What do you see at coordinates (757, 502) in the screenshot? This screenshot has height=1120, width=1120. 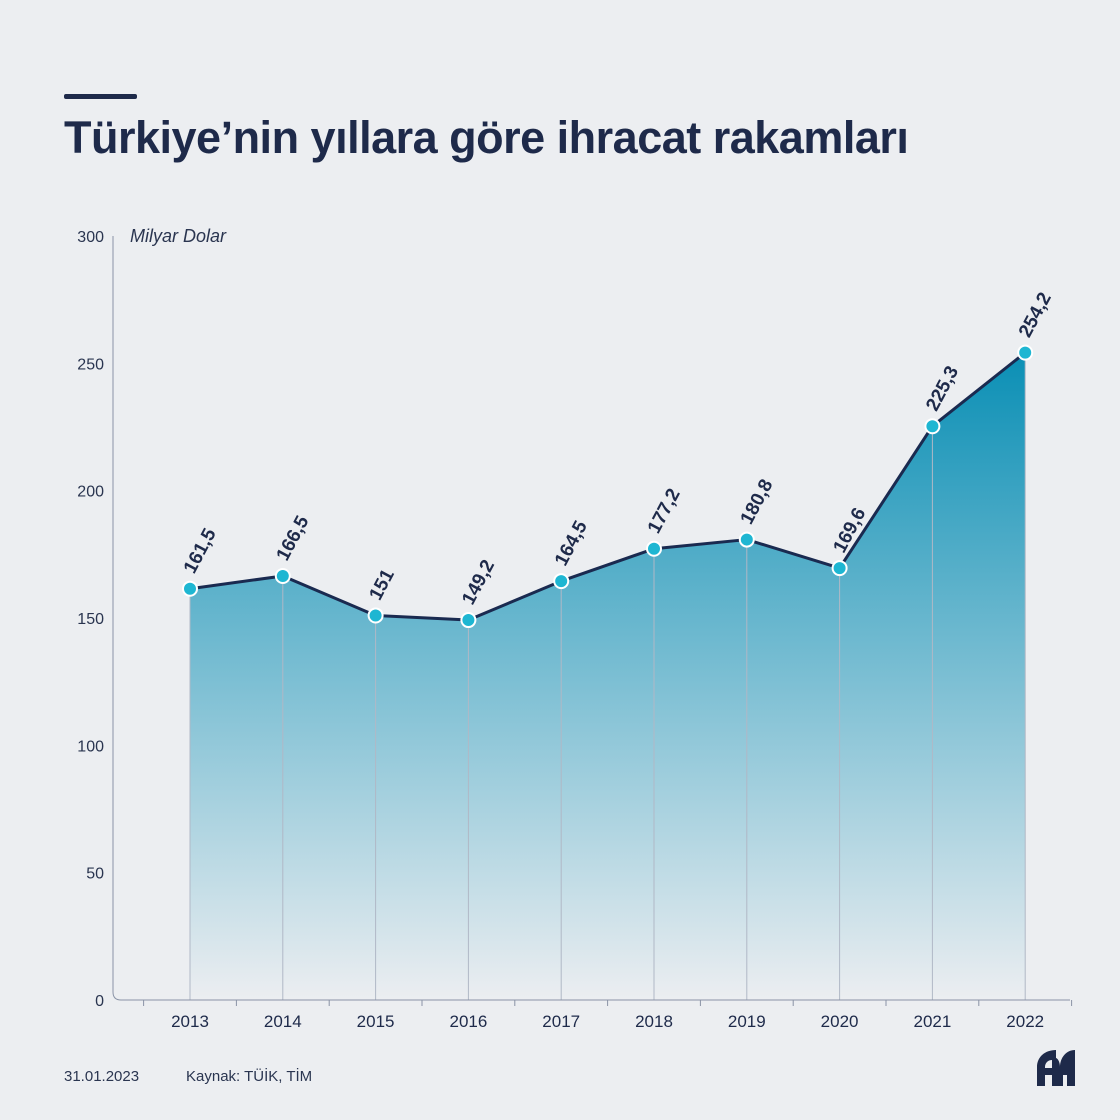 I see `data-label-2019: 180,8` at bounding box center [757, 502].